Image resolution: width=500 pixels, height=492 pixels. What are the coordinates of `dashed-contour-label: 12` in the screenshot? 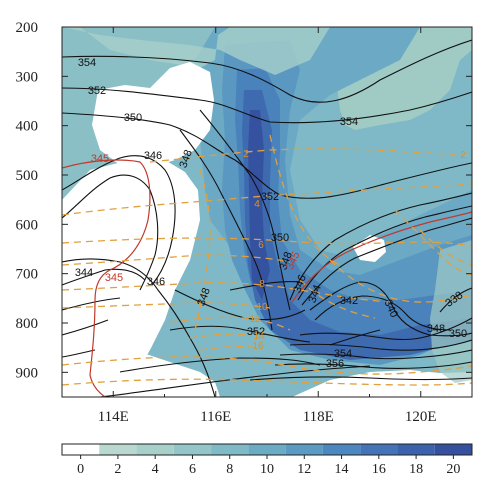 It's located at (255, 319).